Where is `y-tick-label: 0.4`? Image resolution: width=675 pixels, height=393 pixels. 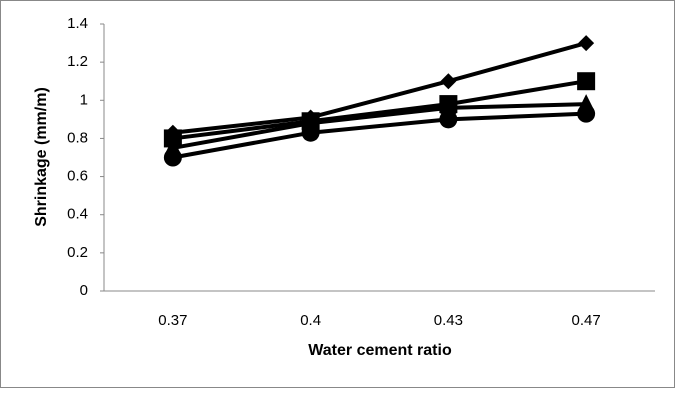
y-tick-label: 0.4 is located at coordinates (77, 214).